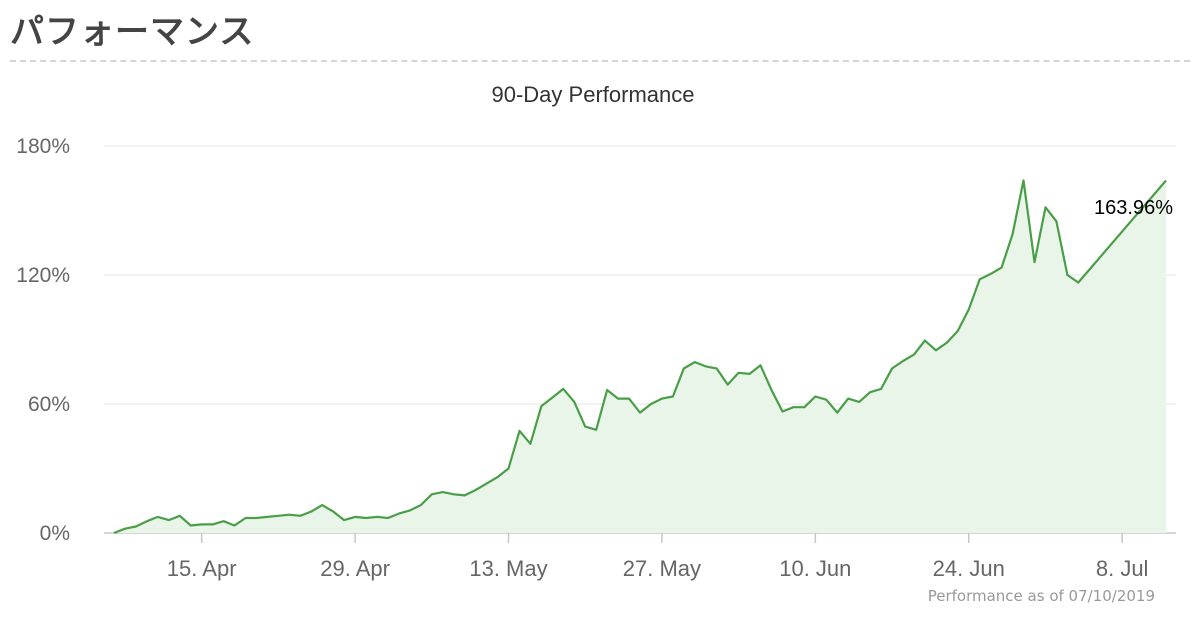  Describe the element at coordinates (202, 568) in the screenshot. I see `x-tick-label: 15. Apr` at that location.